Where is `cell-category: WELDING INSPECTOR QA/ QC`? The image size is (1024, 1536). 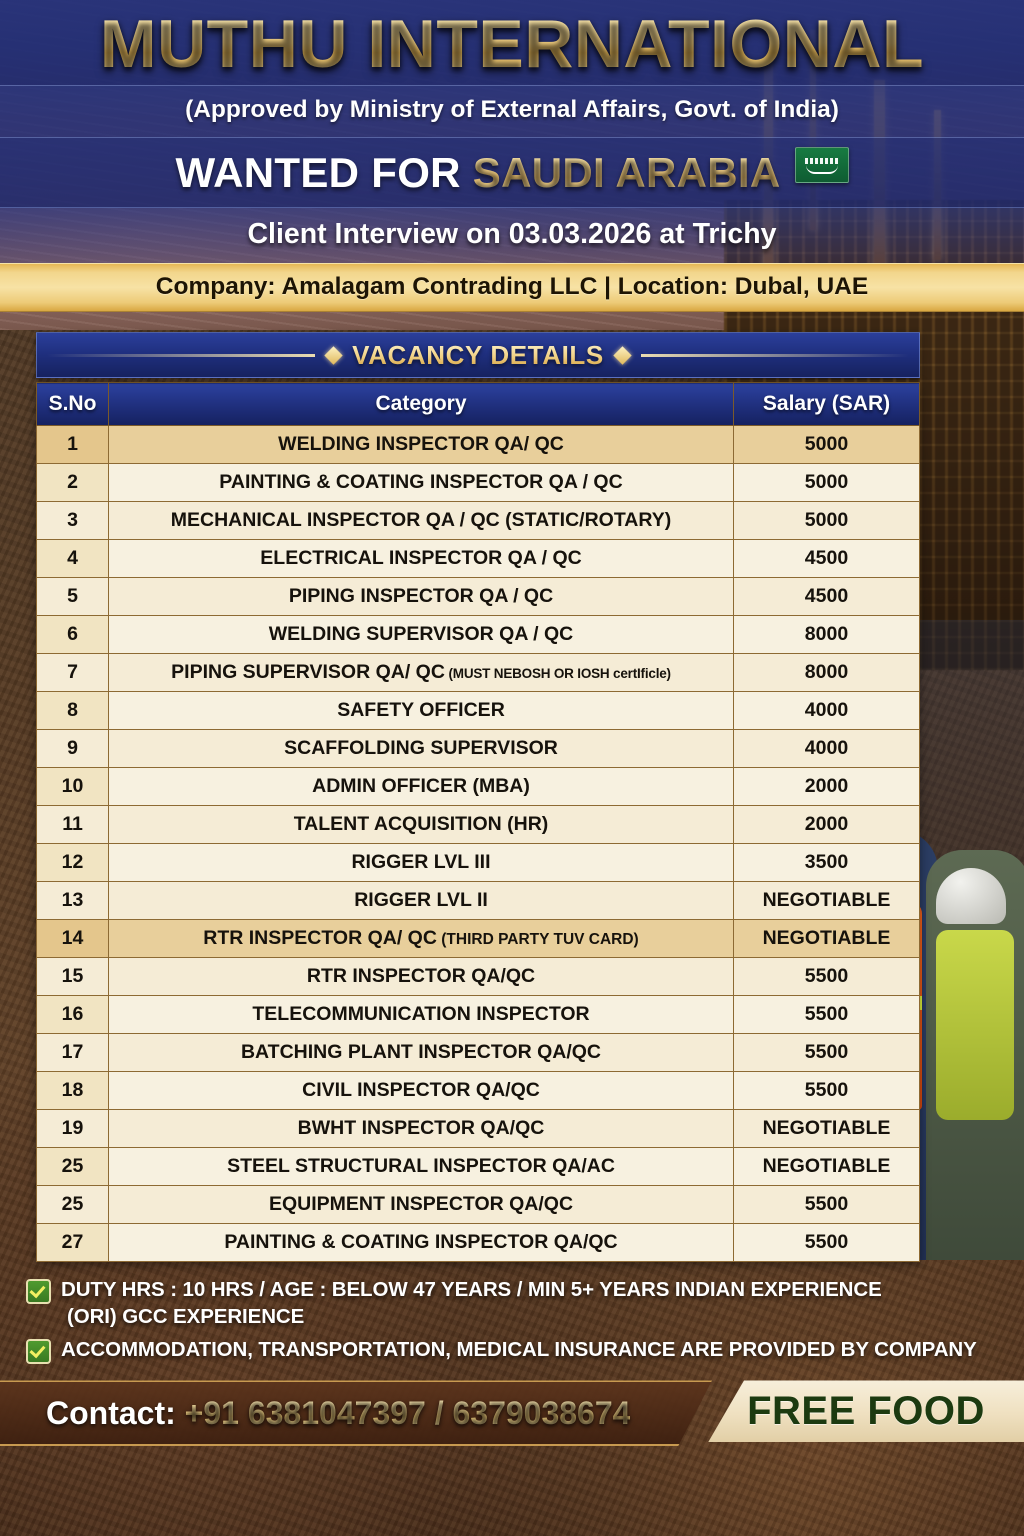
cell-category: WELDING INSPECTOR QA/ QC is located at coordinates (421, 445).